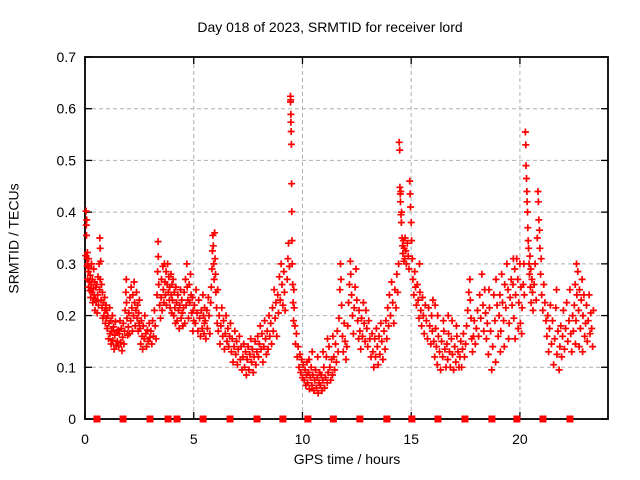 The width and height of the screenshot is (640, 480). I want to click on x-tick-label: 5, so click(194, 439).